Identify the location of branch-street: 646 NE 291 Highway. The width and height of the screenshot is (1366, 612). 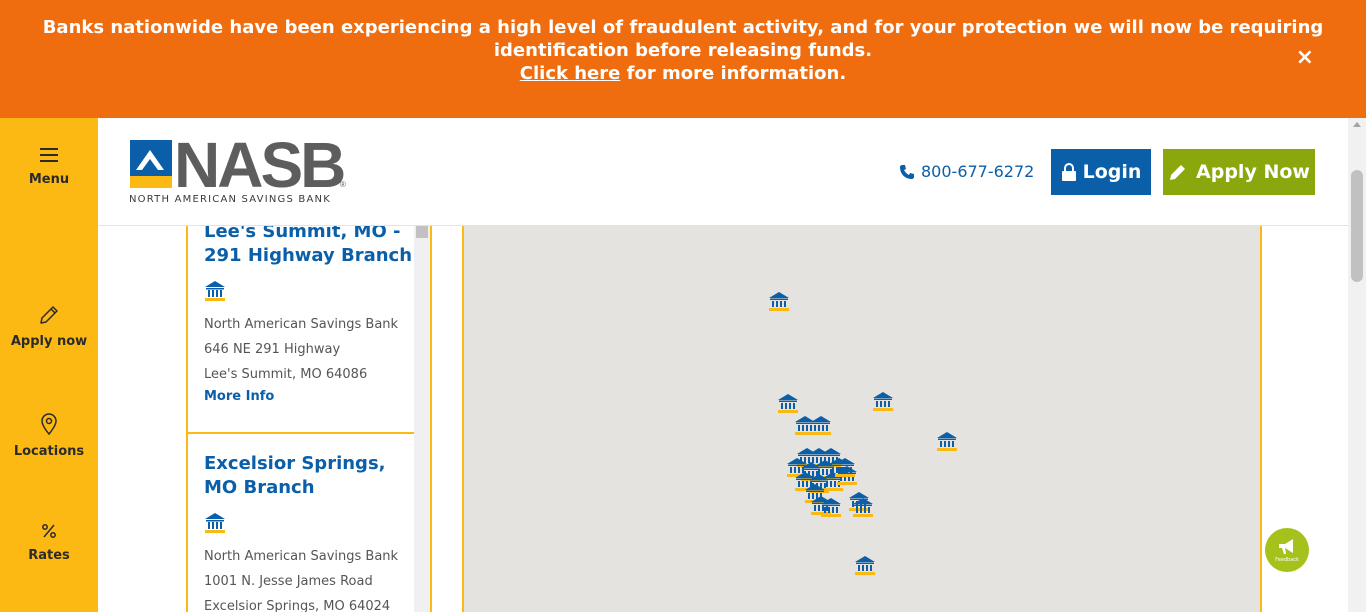
(272, 349).